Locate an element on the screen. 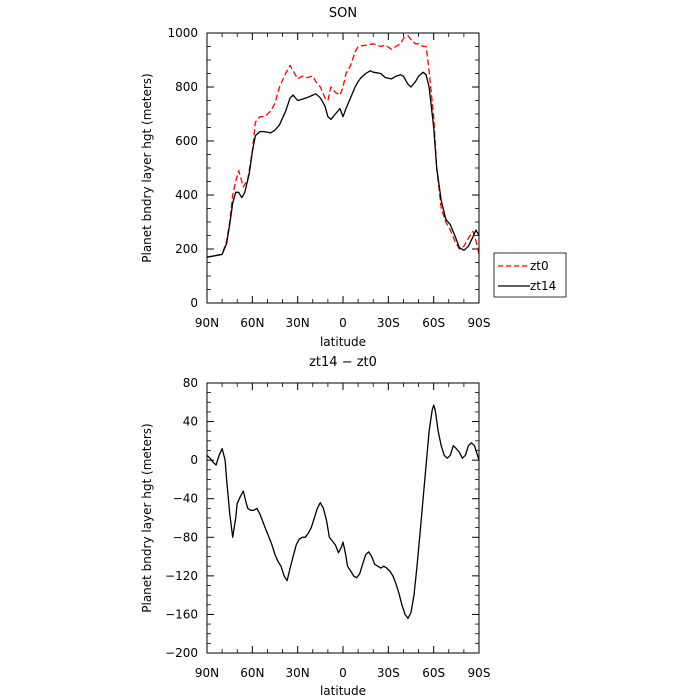 This screenshot has height=700, width=700. legend-label-zt14: zt14 is located at coordinates (543, 286).